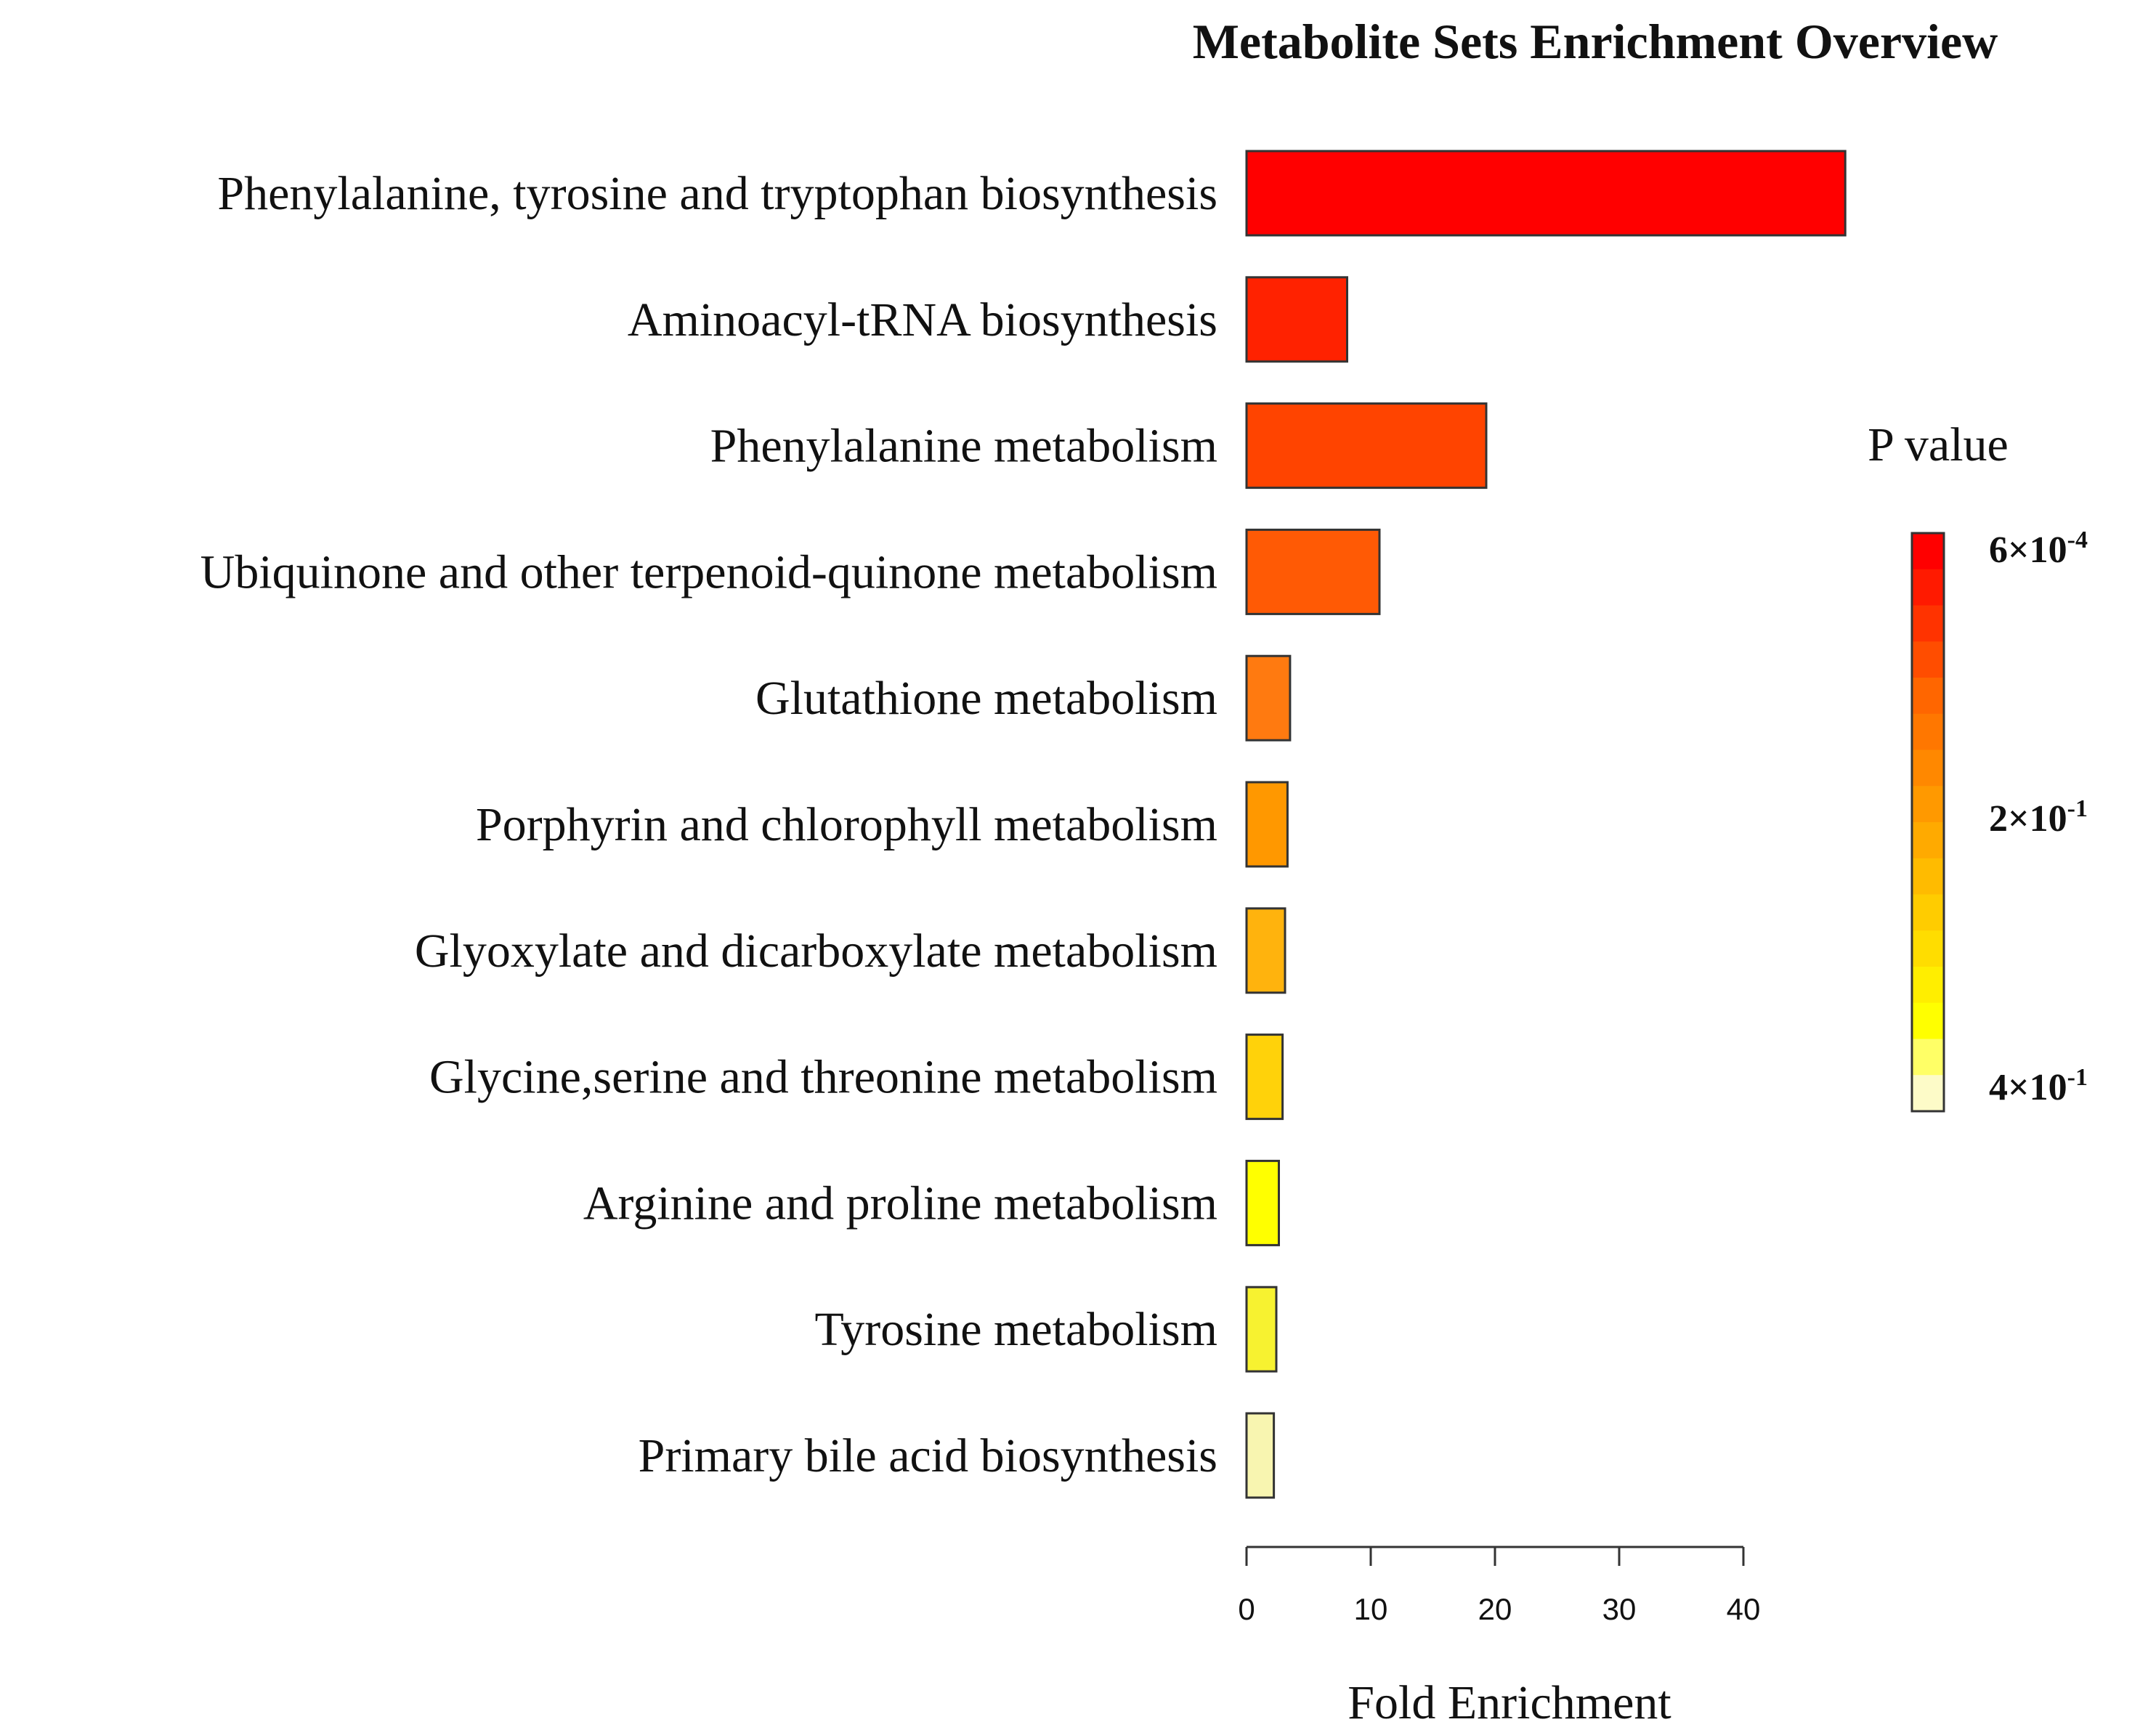 The image size is (2156, 1730). What do you see at coordinates (1938, 444) in the screenshot?
I see `legend-title: P value` at bounding box center [1938, 444].